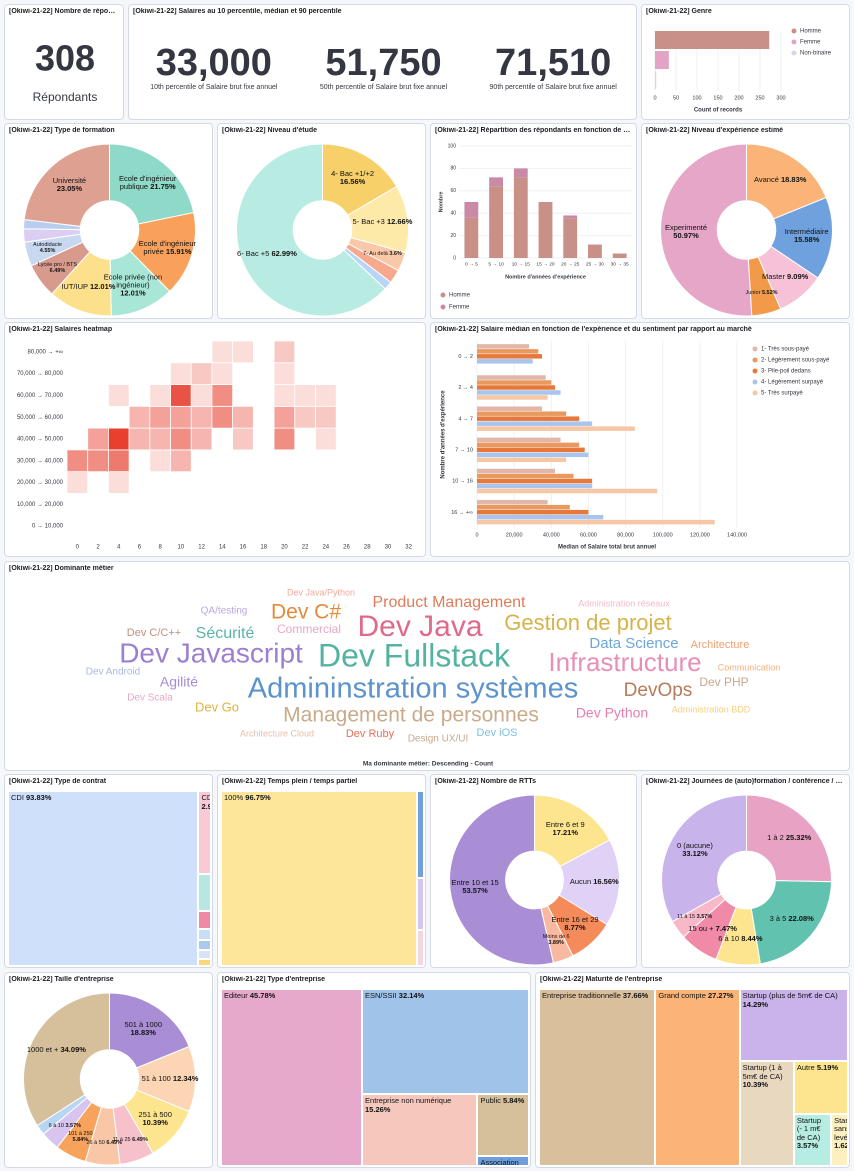 This screenshot has height=1171, width=854. I want to click on slice-label: Intermédiaire 15.58%, so click(807, 236).